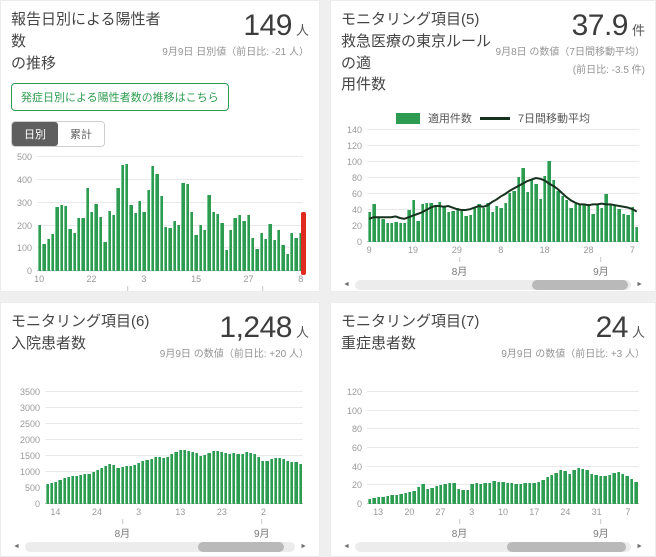  I want to click on toggle-daily-button: 日別, so click(35, 134).